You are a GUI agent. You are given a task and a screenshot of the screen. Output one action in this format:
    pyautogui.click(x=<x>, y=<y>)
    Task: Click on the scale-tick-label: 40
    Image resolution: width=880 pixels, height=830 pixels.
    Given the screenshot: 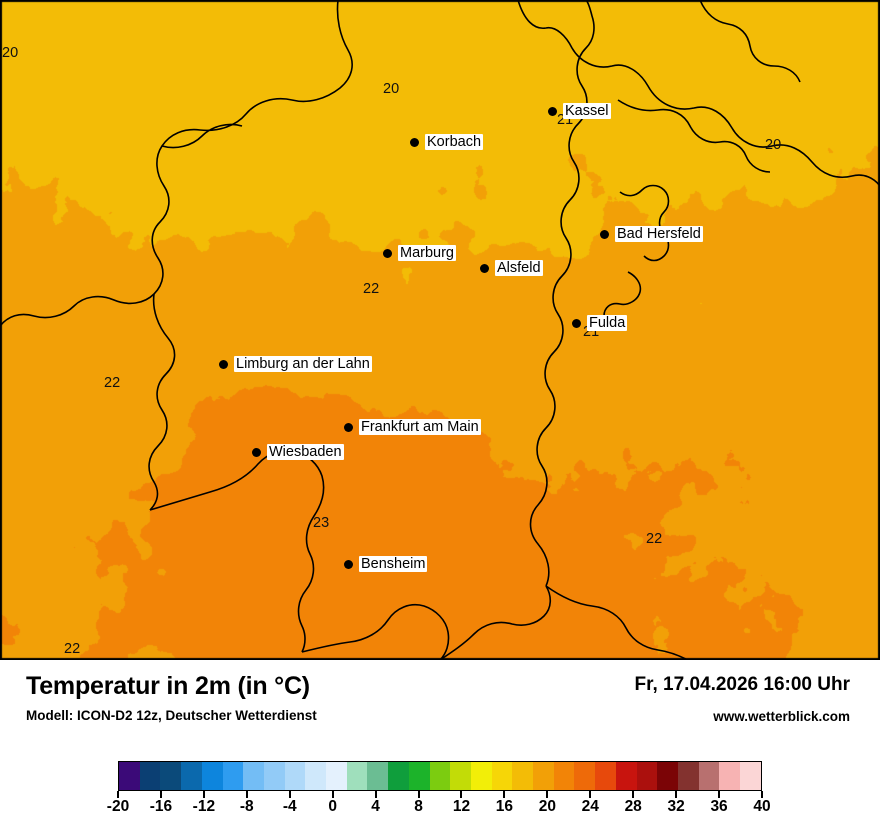 What is the action you would take?
    pyautogui.click(x=762, y=806)
    